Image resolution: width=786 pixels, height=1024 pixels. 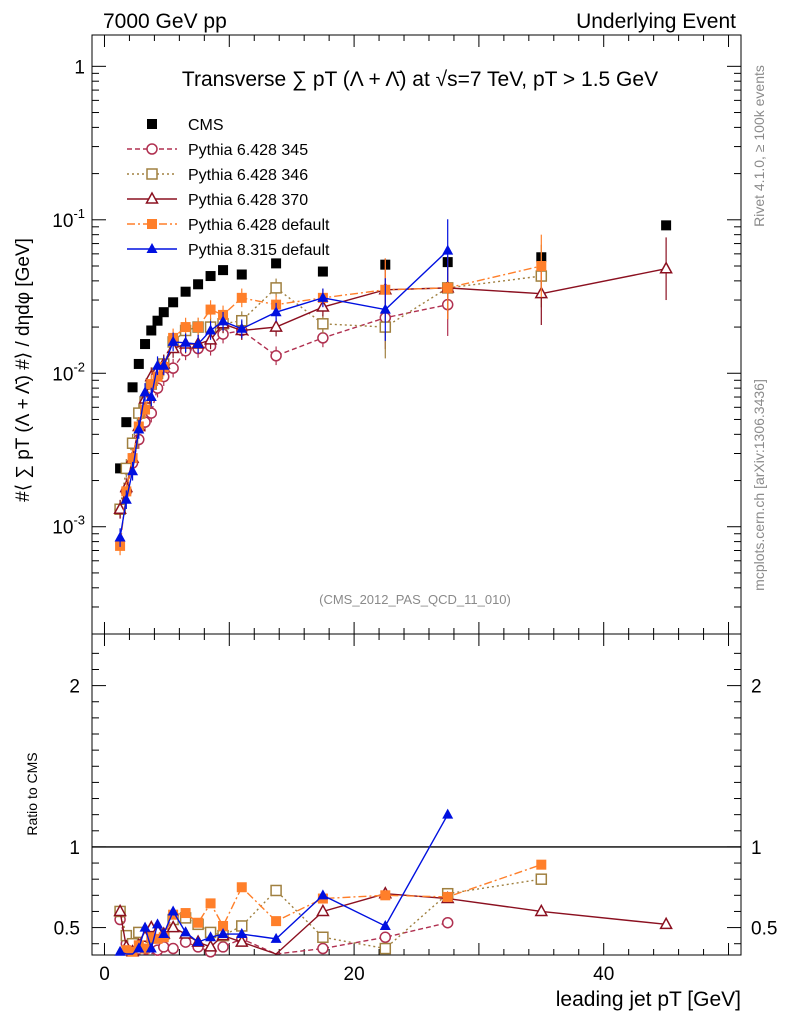 What do you see at coordinates (165, 21) in the screenshot?
I see `header-left: 7000 GeV pp` at bounding box center [165, 21].